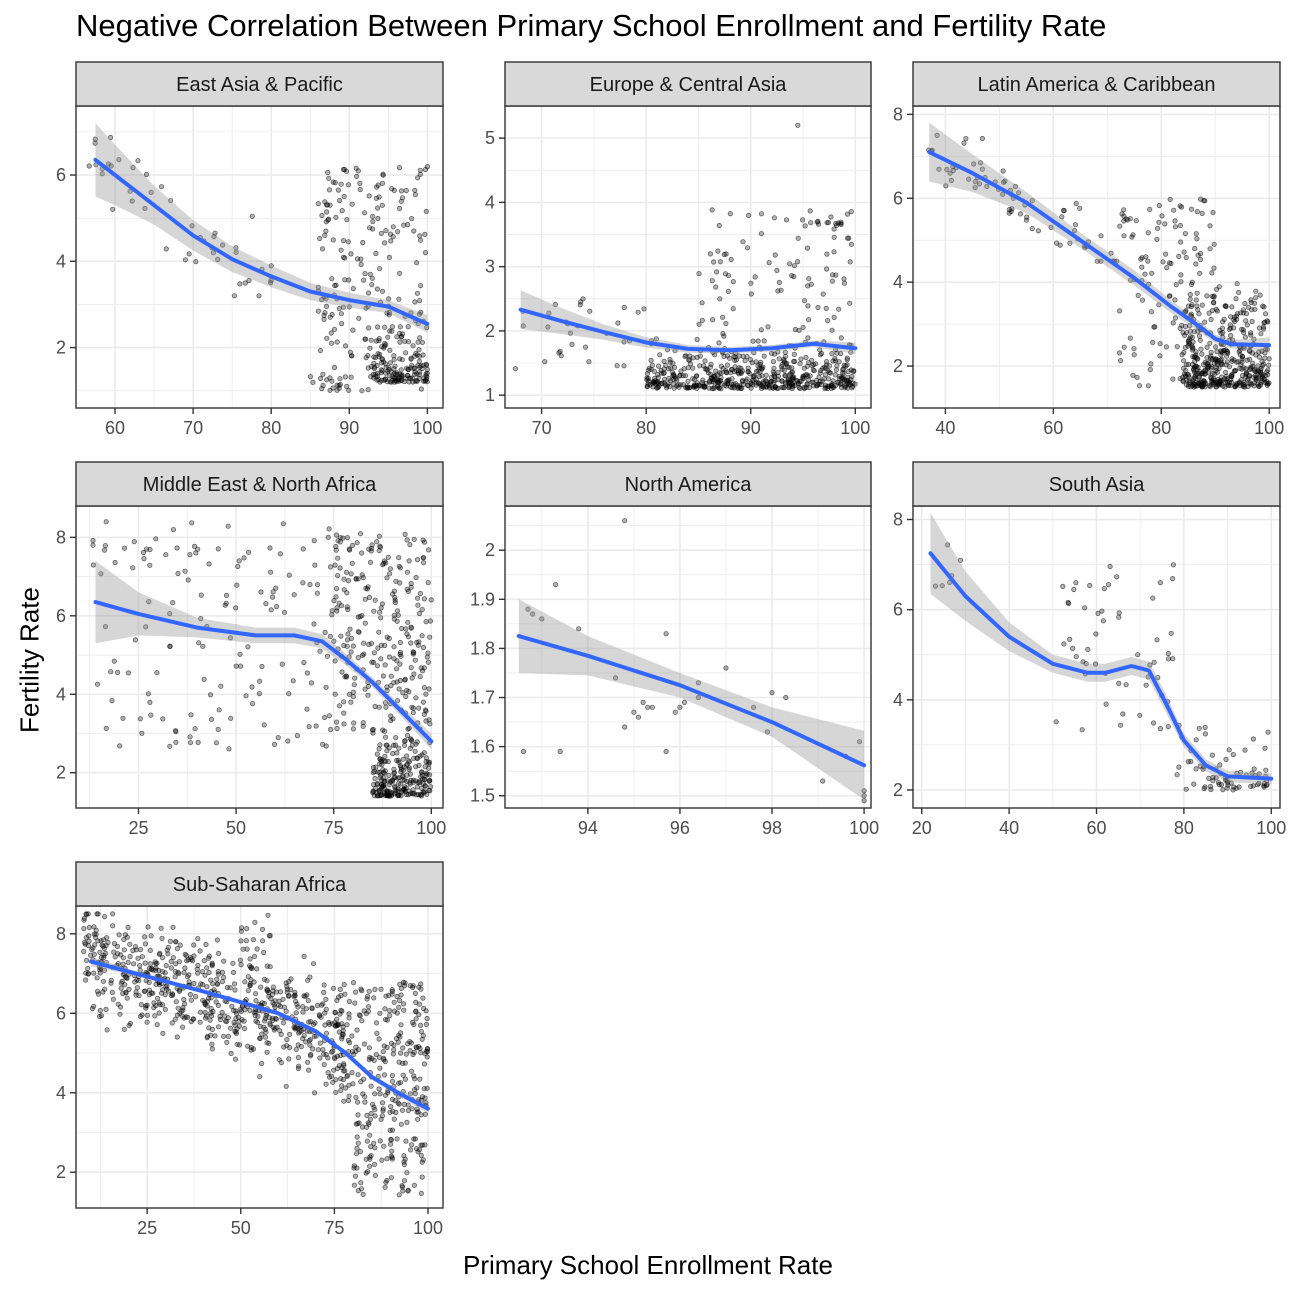 The width and height of the screenshot is (1296, 1296). What do you see at coordinates (542, 428) in the screenshot?
I see `x-tick-label: 70` at bounding box center [542, 428].